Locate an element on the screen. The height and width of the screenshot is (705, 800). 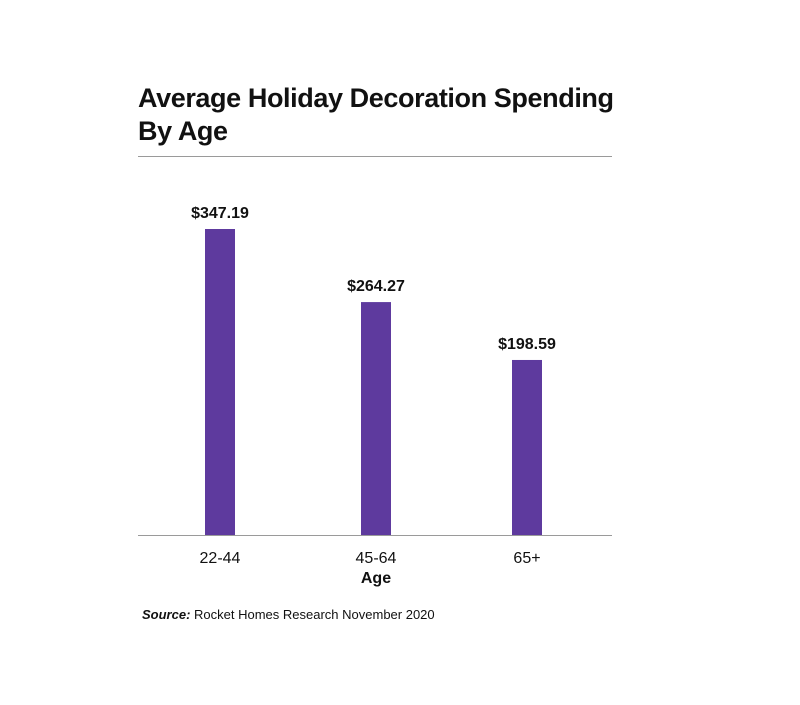
x-tick-label-65+: 65+ is located at coordinates (526, 558).